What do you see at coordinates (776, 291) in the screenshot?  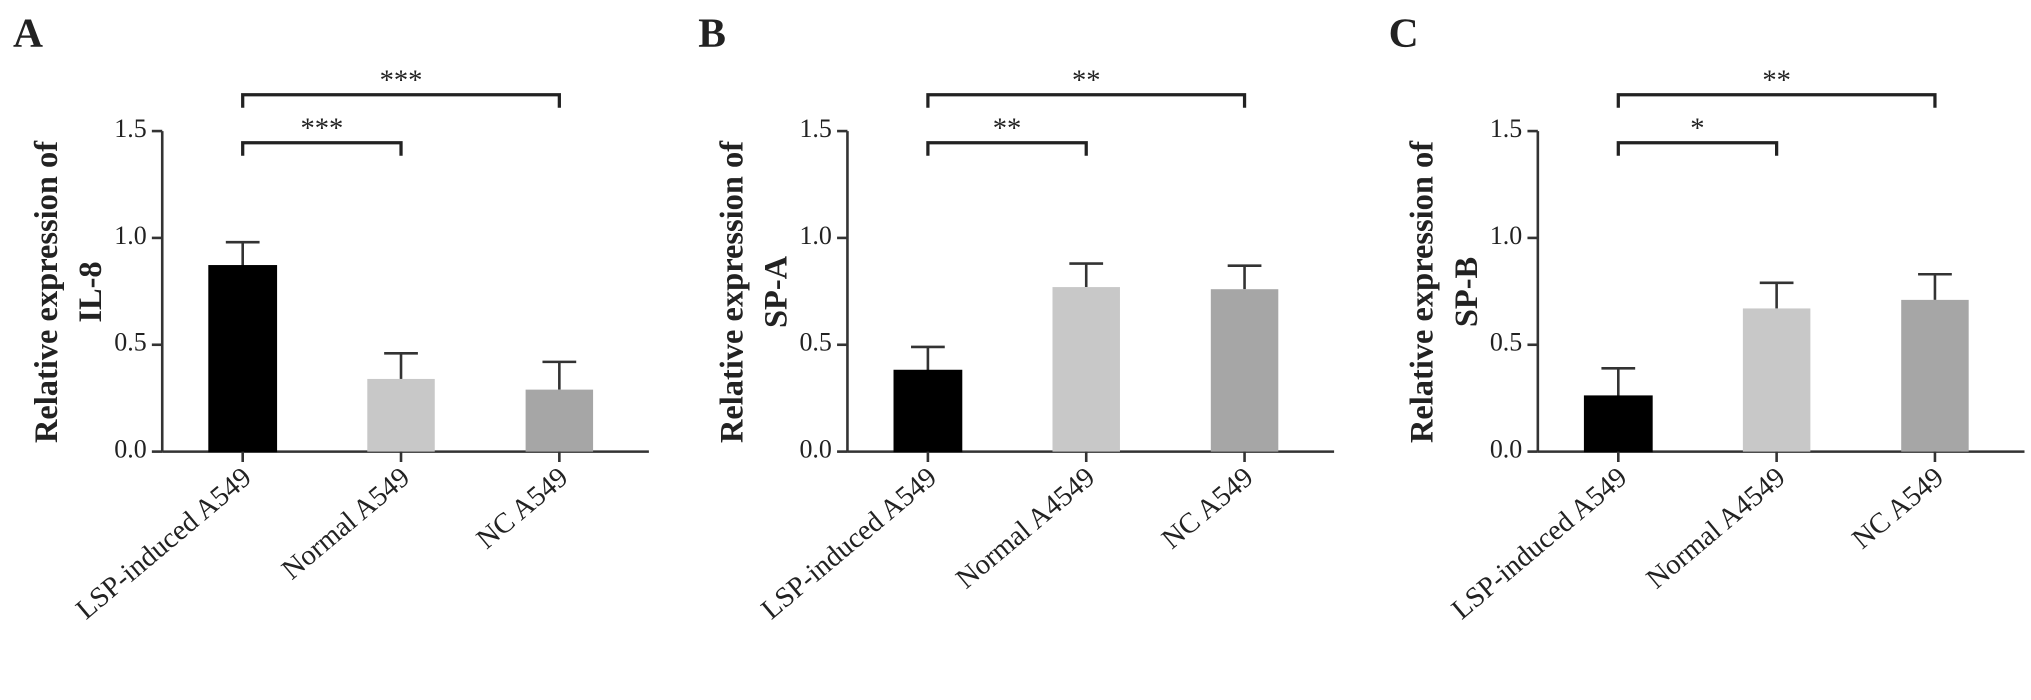 I see `y-axis-label: SP-A` at bounding box center [776, 291].